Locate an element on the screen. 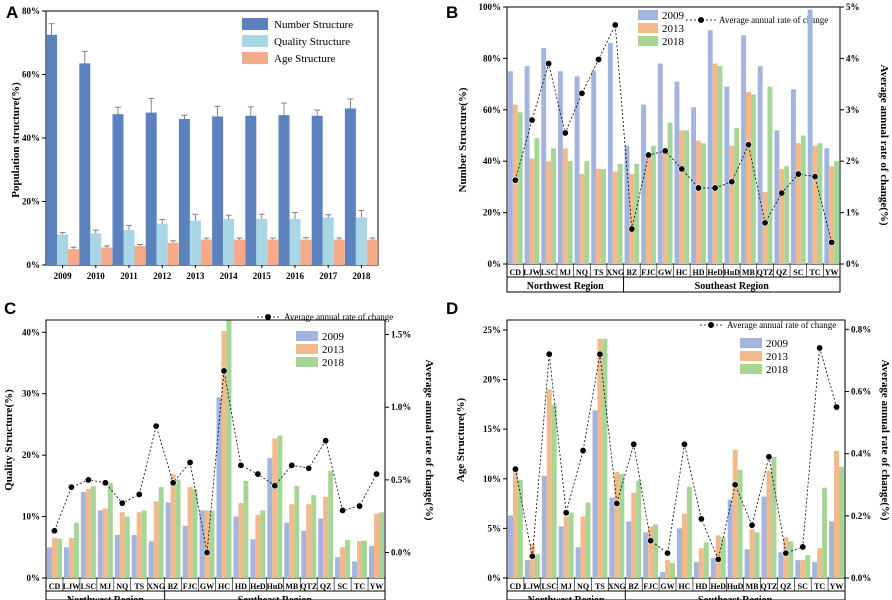 This screenshot has width=892, height=600. panel-d-category-label: GW is located at coordinates (667, 586).